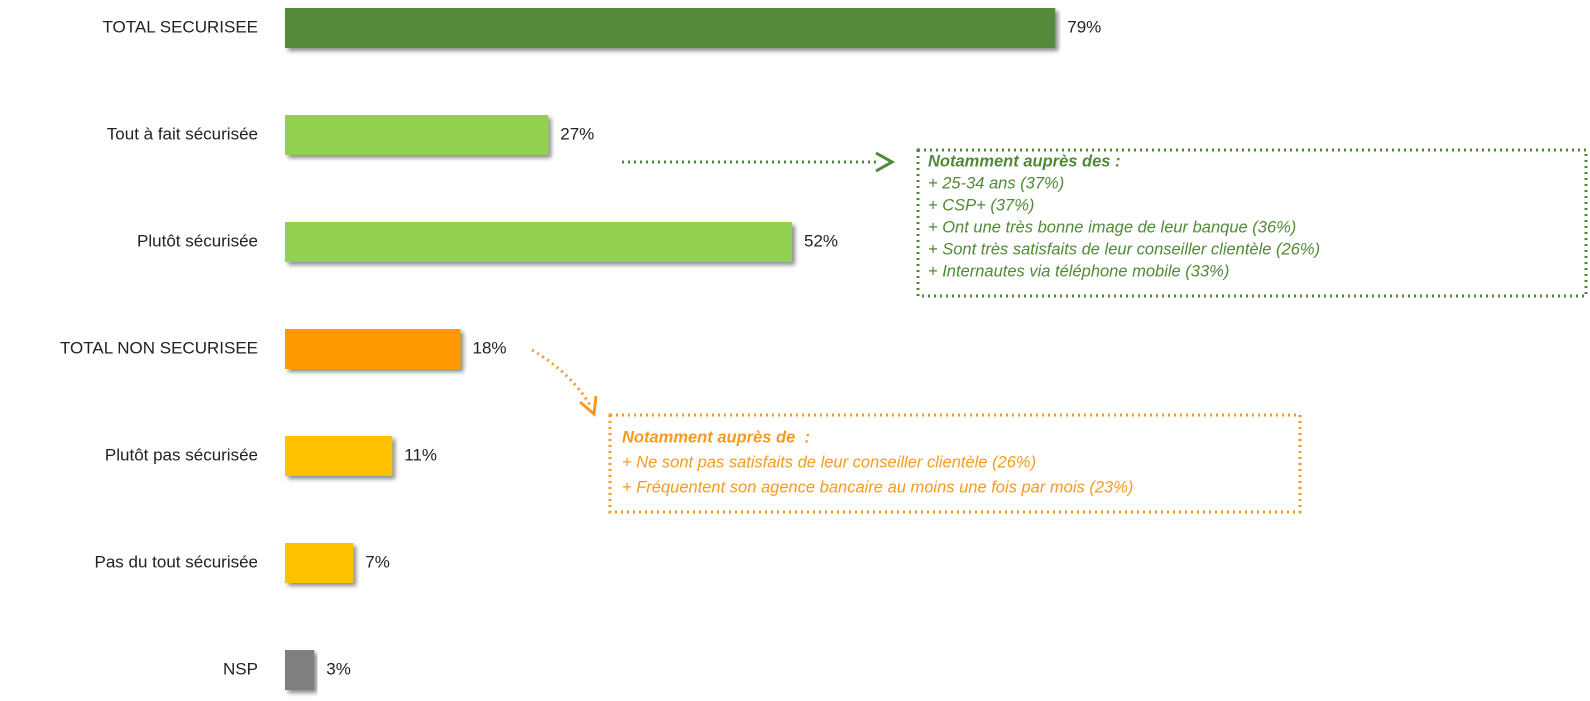 This screenshot has width=1590, height=701. What do you see at coordinates (197, 240) in the screenshot?
I see `category-label: Plutôt sécurisée` at bounding box center [197, 240].